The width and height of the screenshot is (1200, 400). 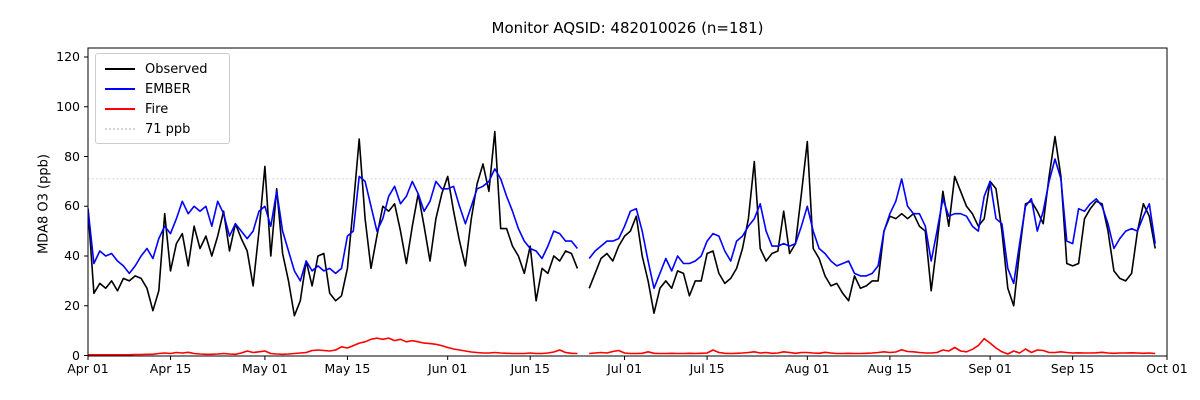 What do you see at coordinates (72, 206) in the screenshot?
I see `y-tick-label: 60` at bounding box center [72, 206].